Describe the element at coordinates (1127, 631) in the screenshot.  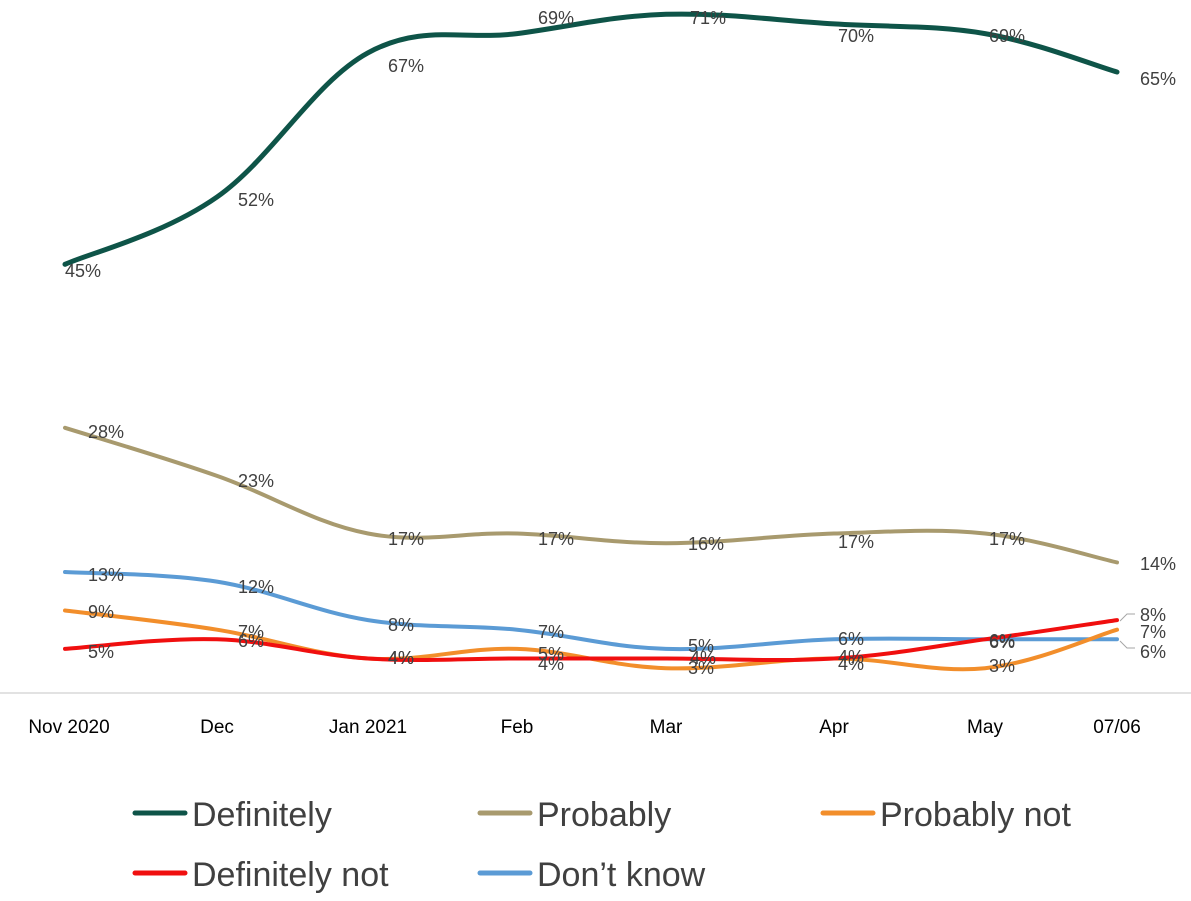
I see `label-leader-lines` at that location.